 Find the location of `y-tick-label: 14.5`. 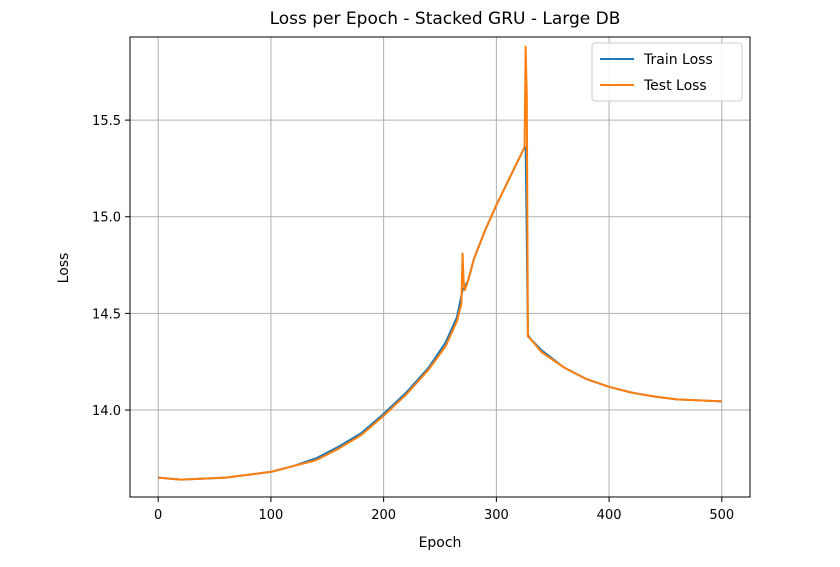

y-tick-label: 14.5 is located at coordinates (106, 314).